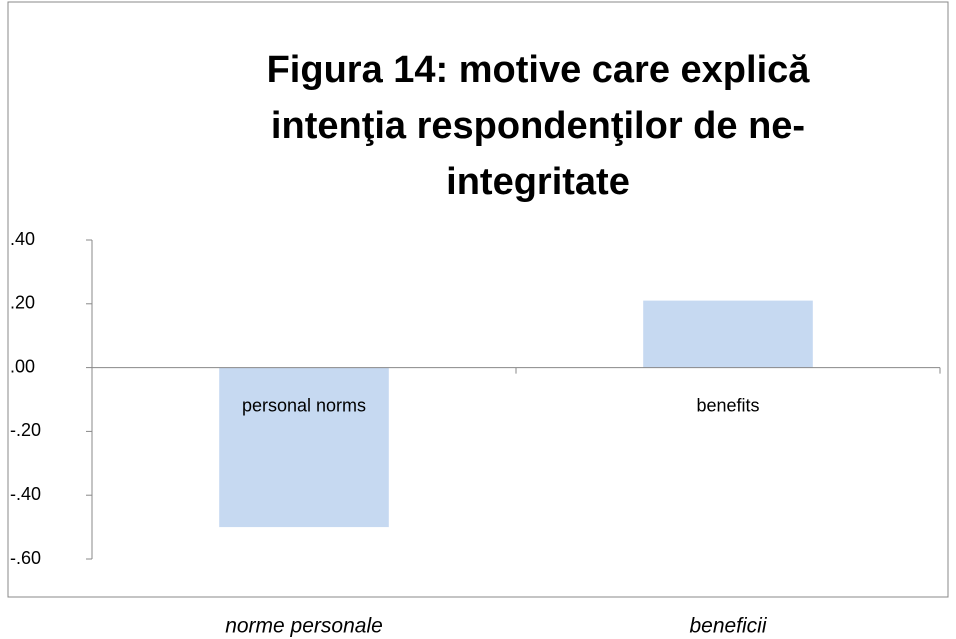 This screenshot has height=639, width=956. What do you see at coordinates (22, 239) in the screenshot?
I see `y-tick-label: .40` at bounding box center [22, 239].